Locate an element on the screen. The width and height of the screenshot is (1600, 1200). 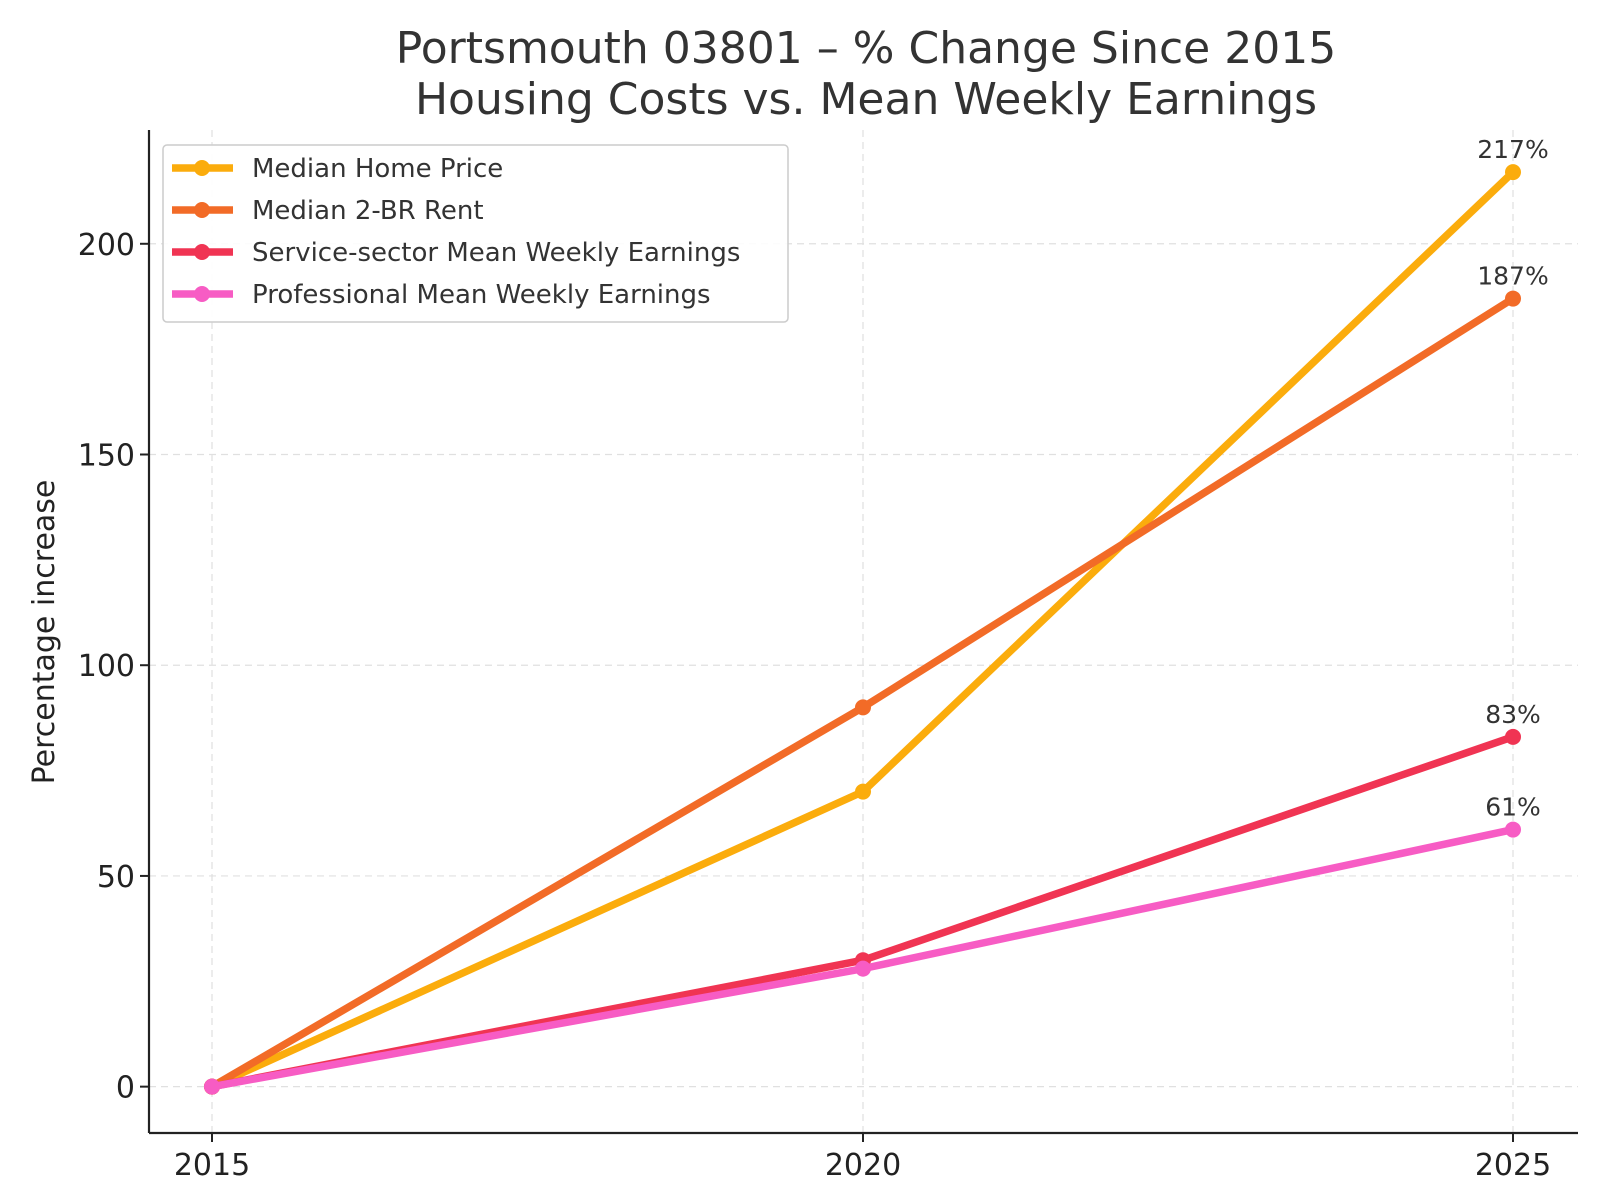
legend-item: Service-sector Mean Weekly Earnings is located at coordinates (456, 253).